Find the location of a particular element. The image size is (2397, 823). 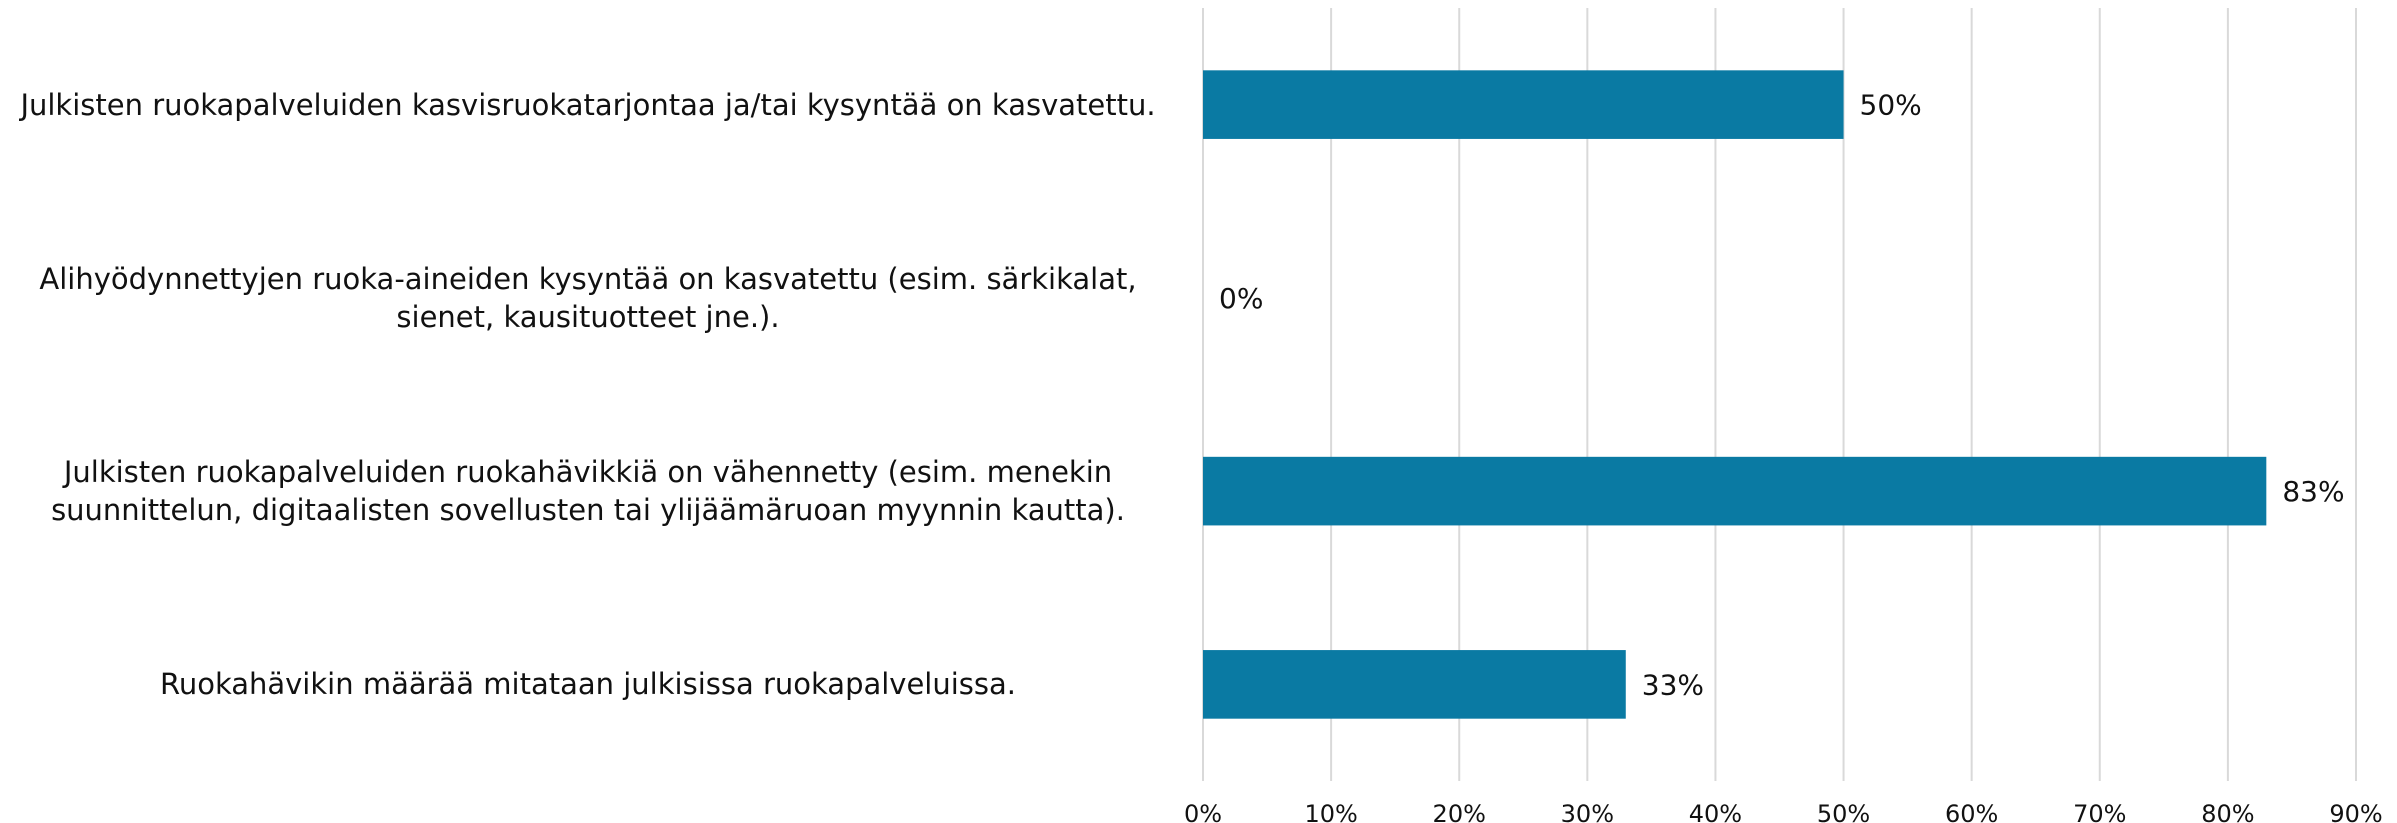

x-tick-label: 60% is located at coordinates (1971, 811).